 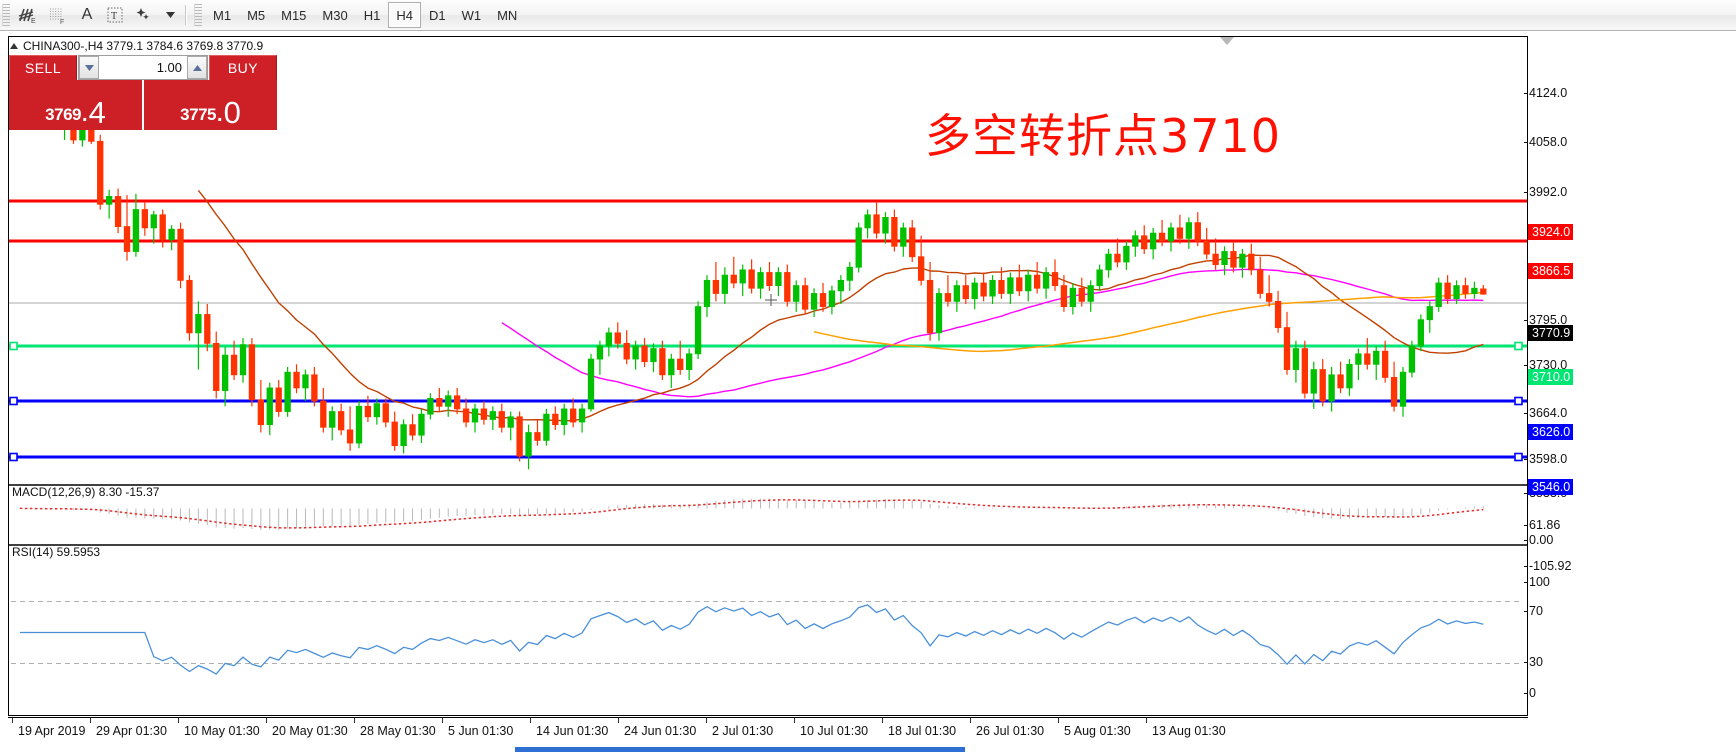 What do you see at coordinates (1227, 41) in the screenshot?
I see `window-marker-icon` at bounding box center [1227, 41].